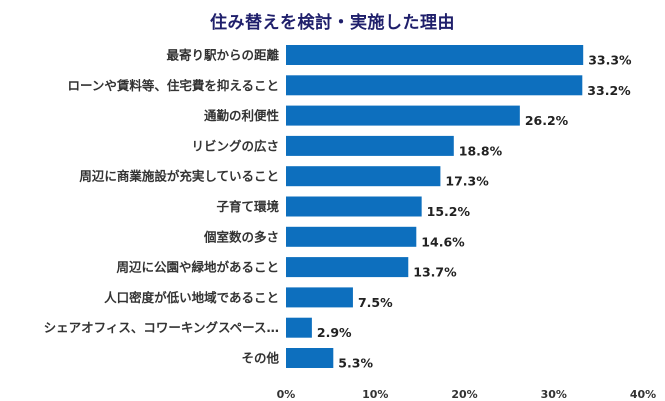 This screenshot has width=665, height=401. What do you see at coordinates (334, 332) in the screenshot?
I see `value-label: 2.9%` at bounding box center [334, 332].